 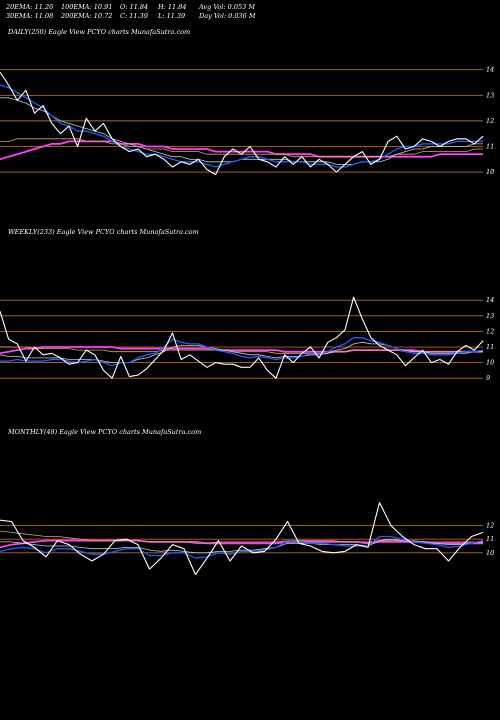 I want to click on weekly-chart: 9 10 11 12 13 14, so click(x=247, y=339).